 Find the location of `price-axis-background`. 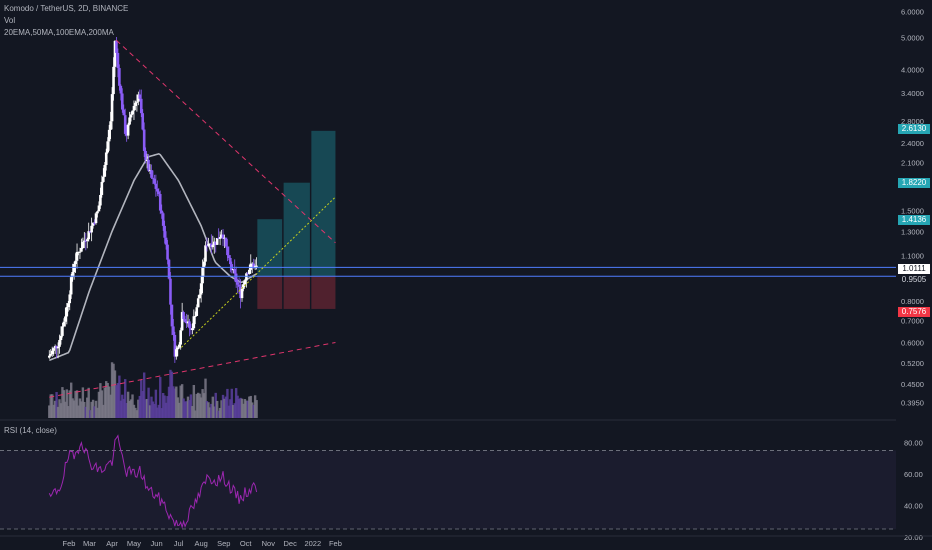

price-axis-background is located at coordinates (914, 210).